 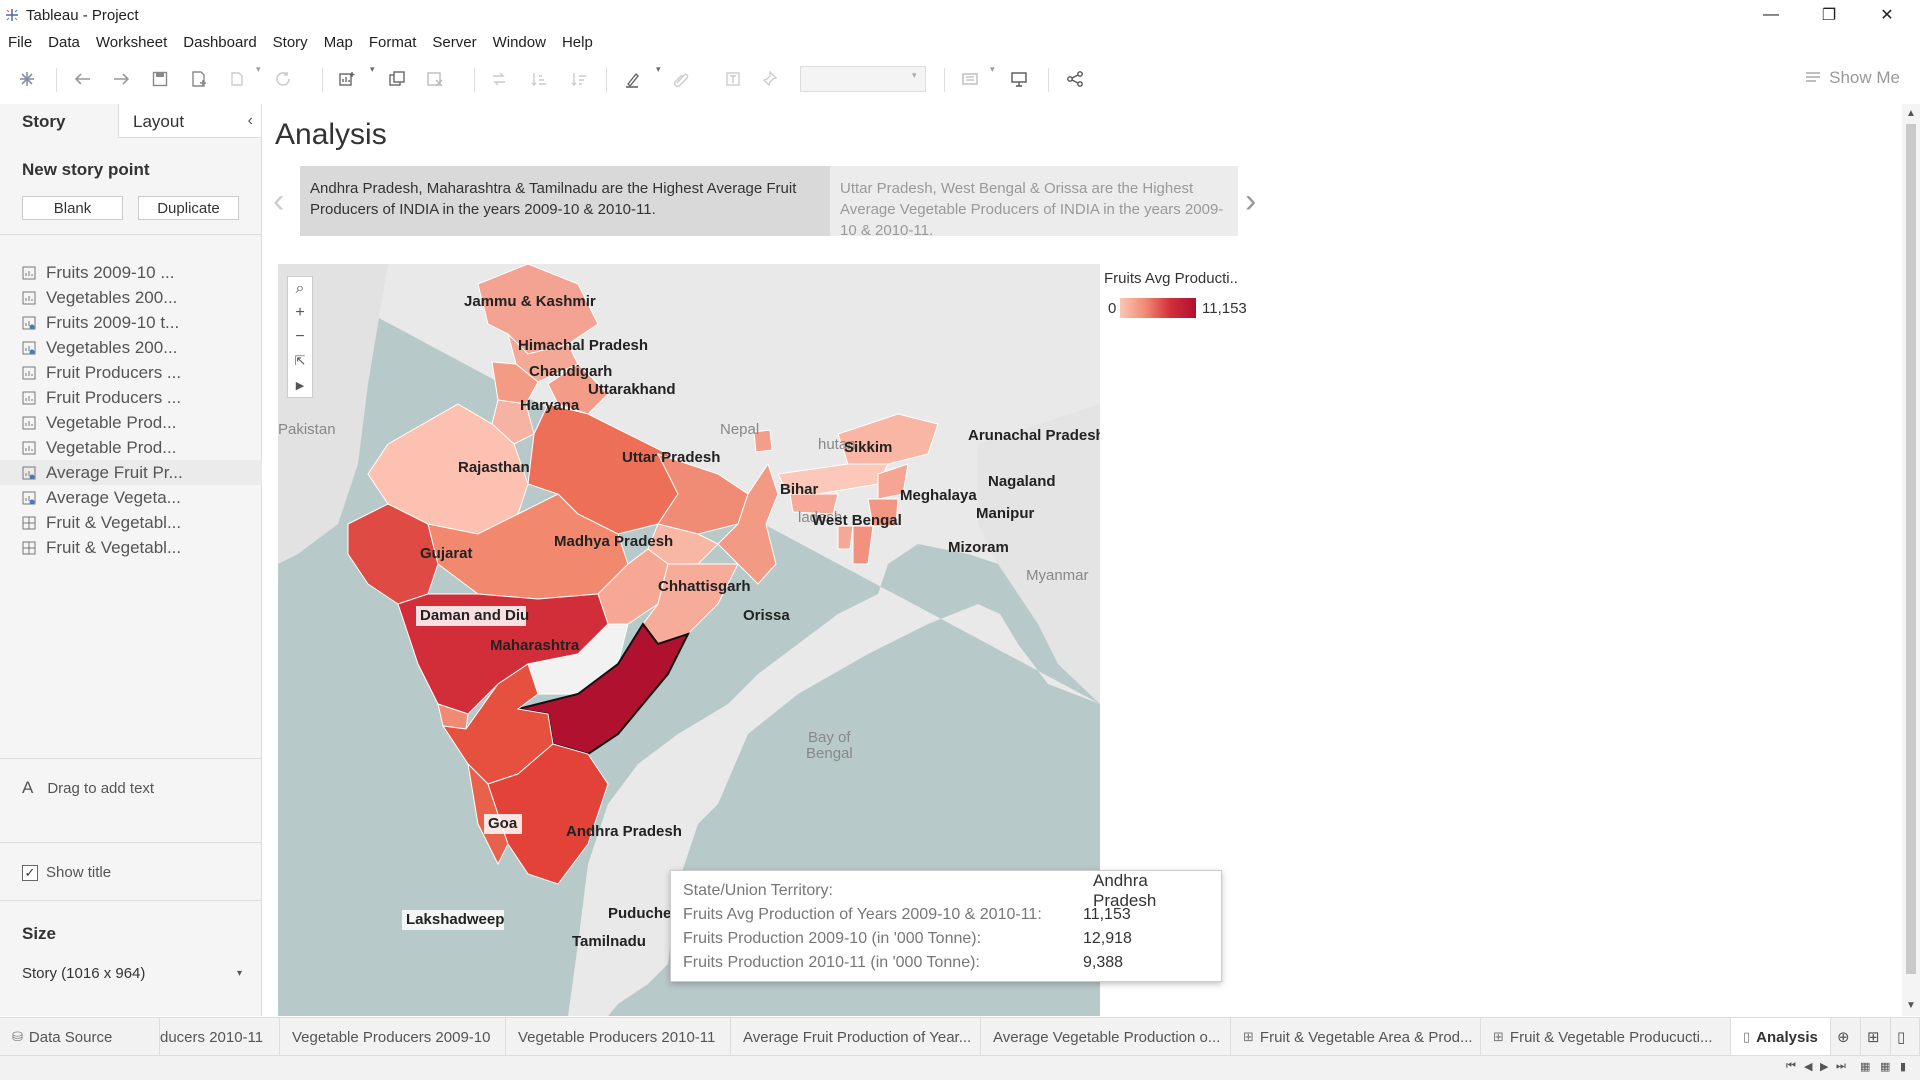 What do you see at coordinates (1903, 1067) in the screenshot?
I see `show-tabs-icon: ▮` at bounding box center [1903, 1067].